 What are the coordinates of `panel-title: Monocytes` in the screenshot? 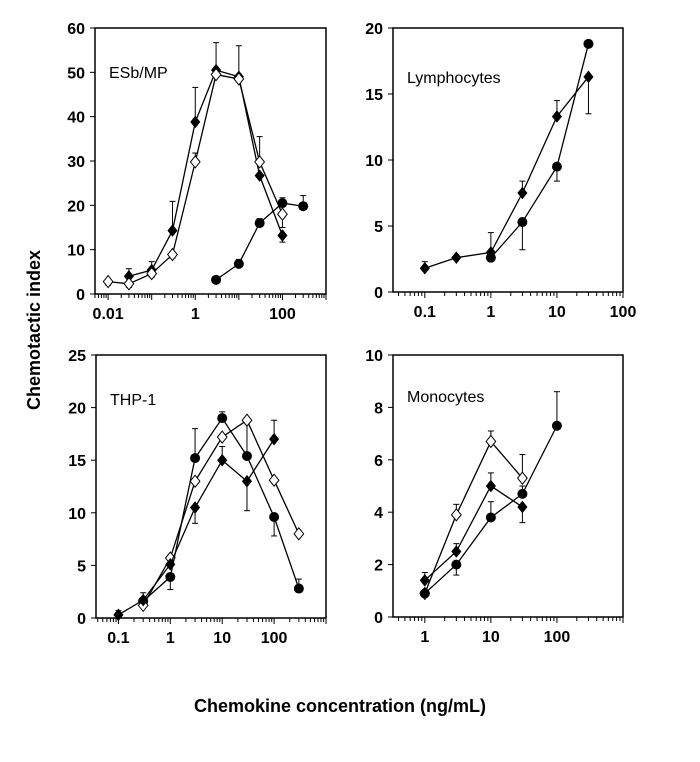 It's located at (445, 397).